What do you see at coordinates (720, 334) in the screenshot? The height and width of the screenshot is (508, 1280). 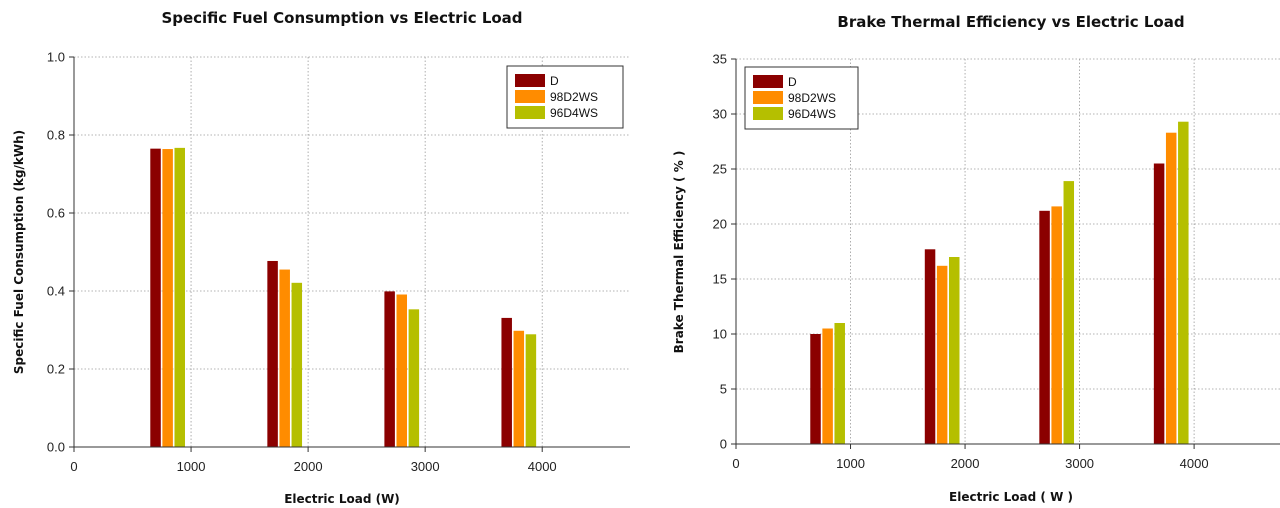 I see `bte-y-tick-label: 10` at bounding box center [720, 334].